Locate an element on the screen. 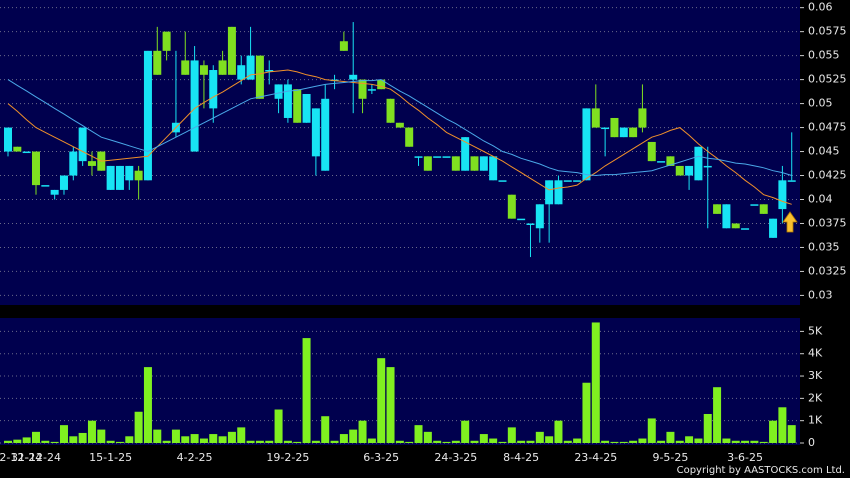  x-tick-label: 6-3-25 is located at coordinates (381, 457).